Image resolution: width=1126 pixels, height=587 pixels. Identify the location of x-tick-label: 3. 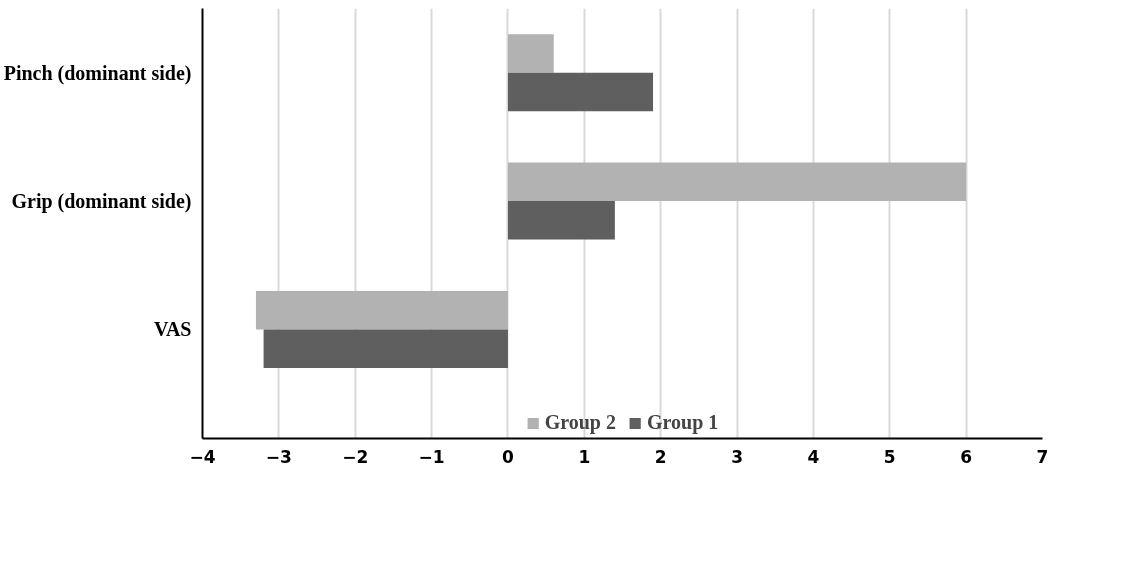
(737, 456).